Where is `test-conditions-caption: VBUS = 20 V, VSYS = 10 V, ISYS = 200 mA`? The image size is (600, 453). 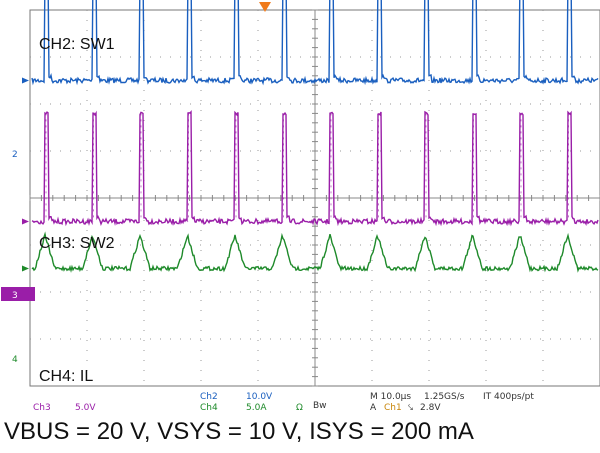
test-conditions-caption: VBUS = 20 V, VSYS = 10 V, ISYS = 200 mA is located at coordinates (239, 431).